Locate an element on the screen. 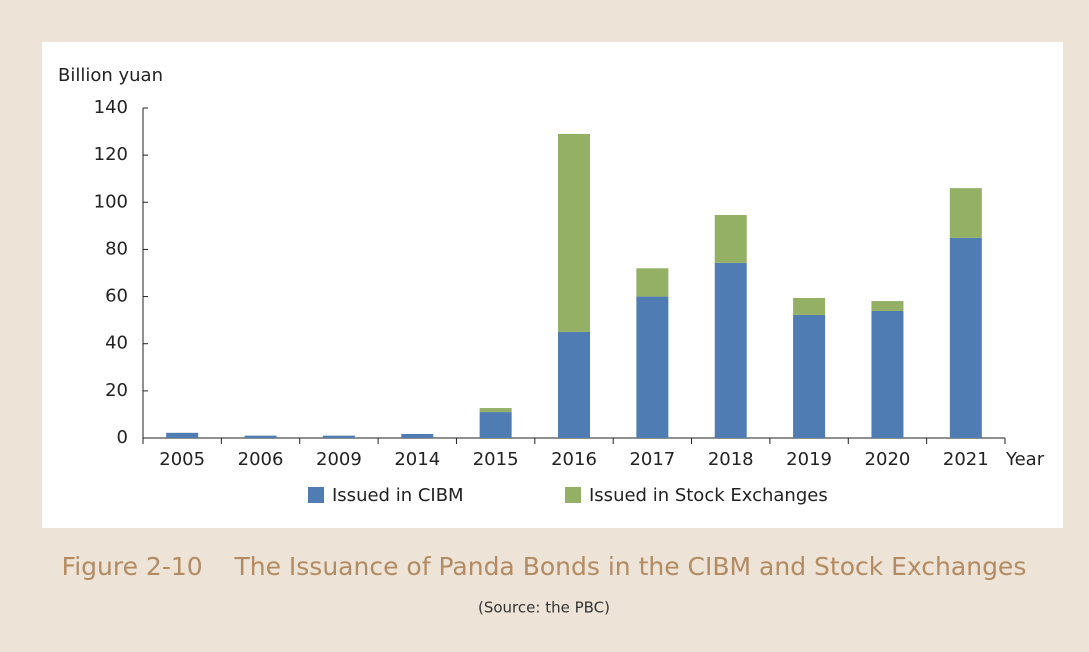  y-tick-label: 120 is located at coordinates (111, 154).